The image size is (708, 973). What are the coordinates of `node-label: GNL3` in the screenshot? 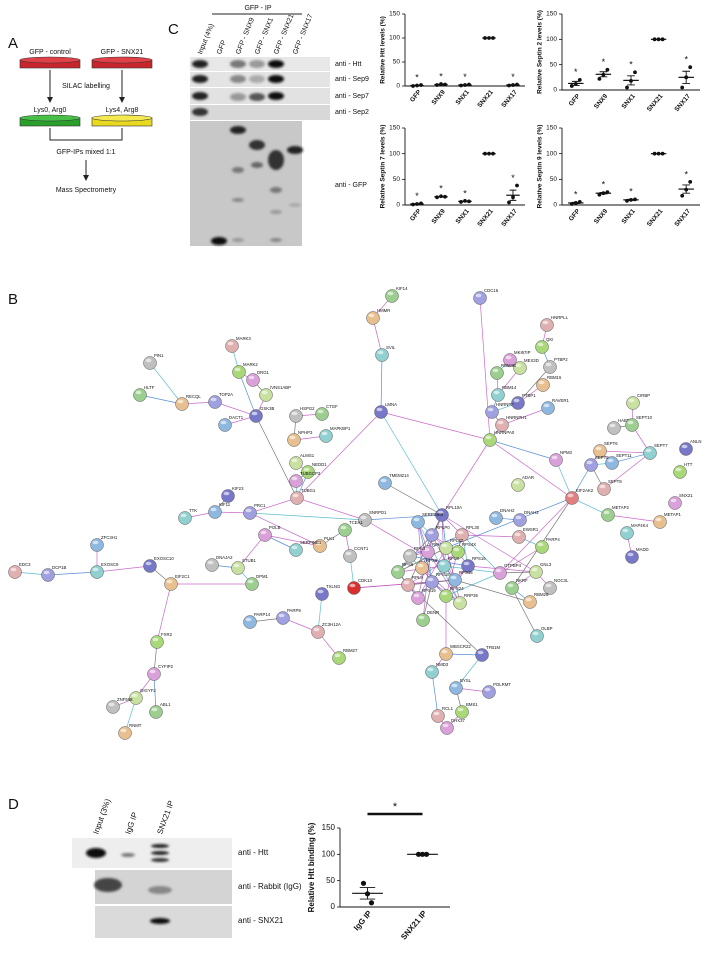 It's located at (546, 564).